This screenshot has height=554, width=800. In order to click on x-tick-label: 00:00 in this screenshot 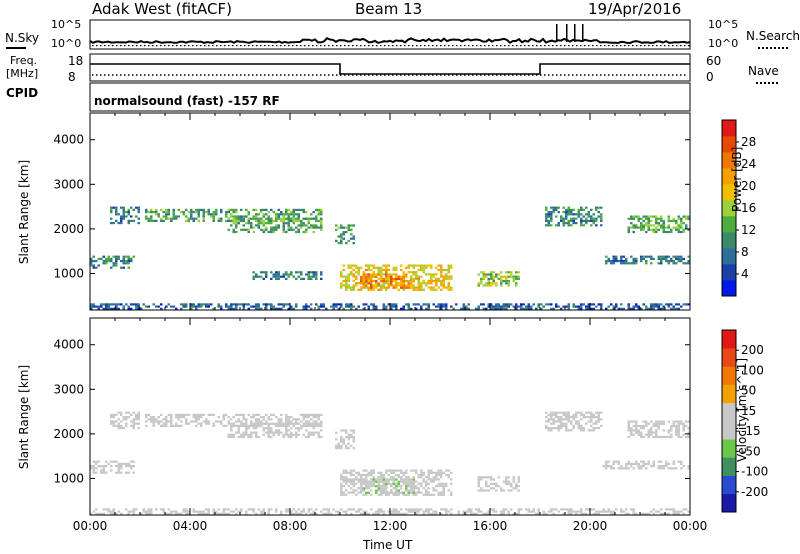, I will do `click(690, 526)`.